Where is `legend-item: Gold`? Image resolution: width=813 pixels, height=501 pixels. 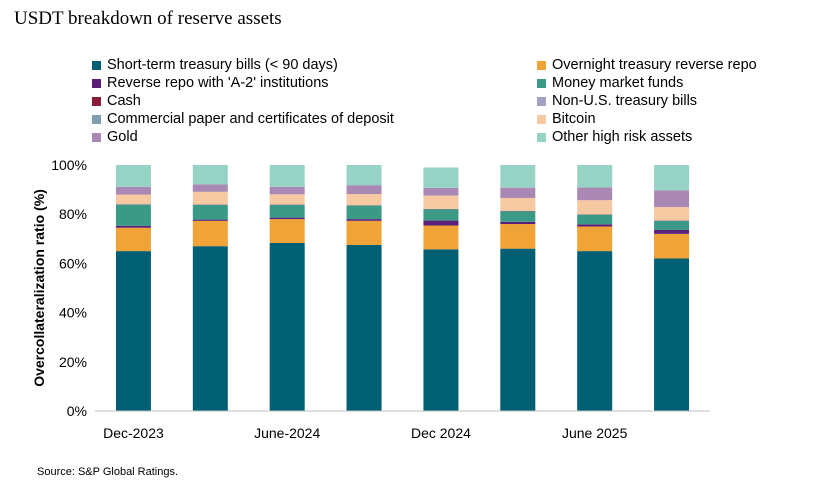
legend-item: Gold is located at coordinates (115, 137).